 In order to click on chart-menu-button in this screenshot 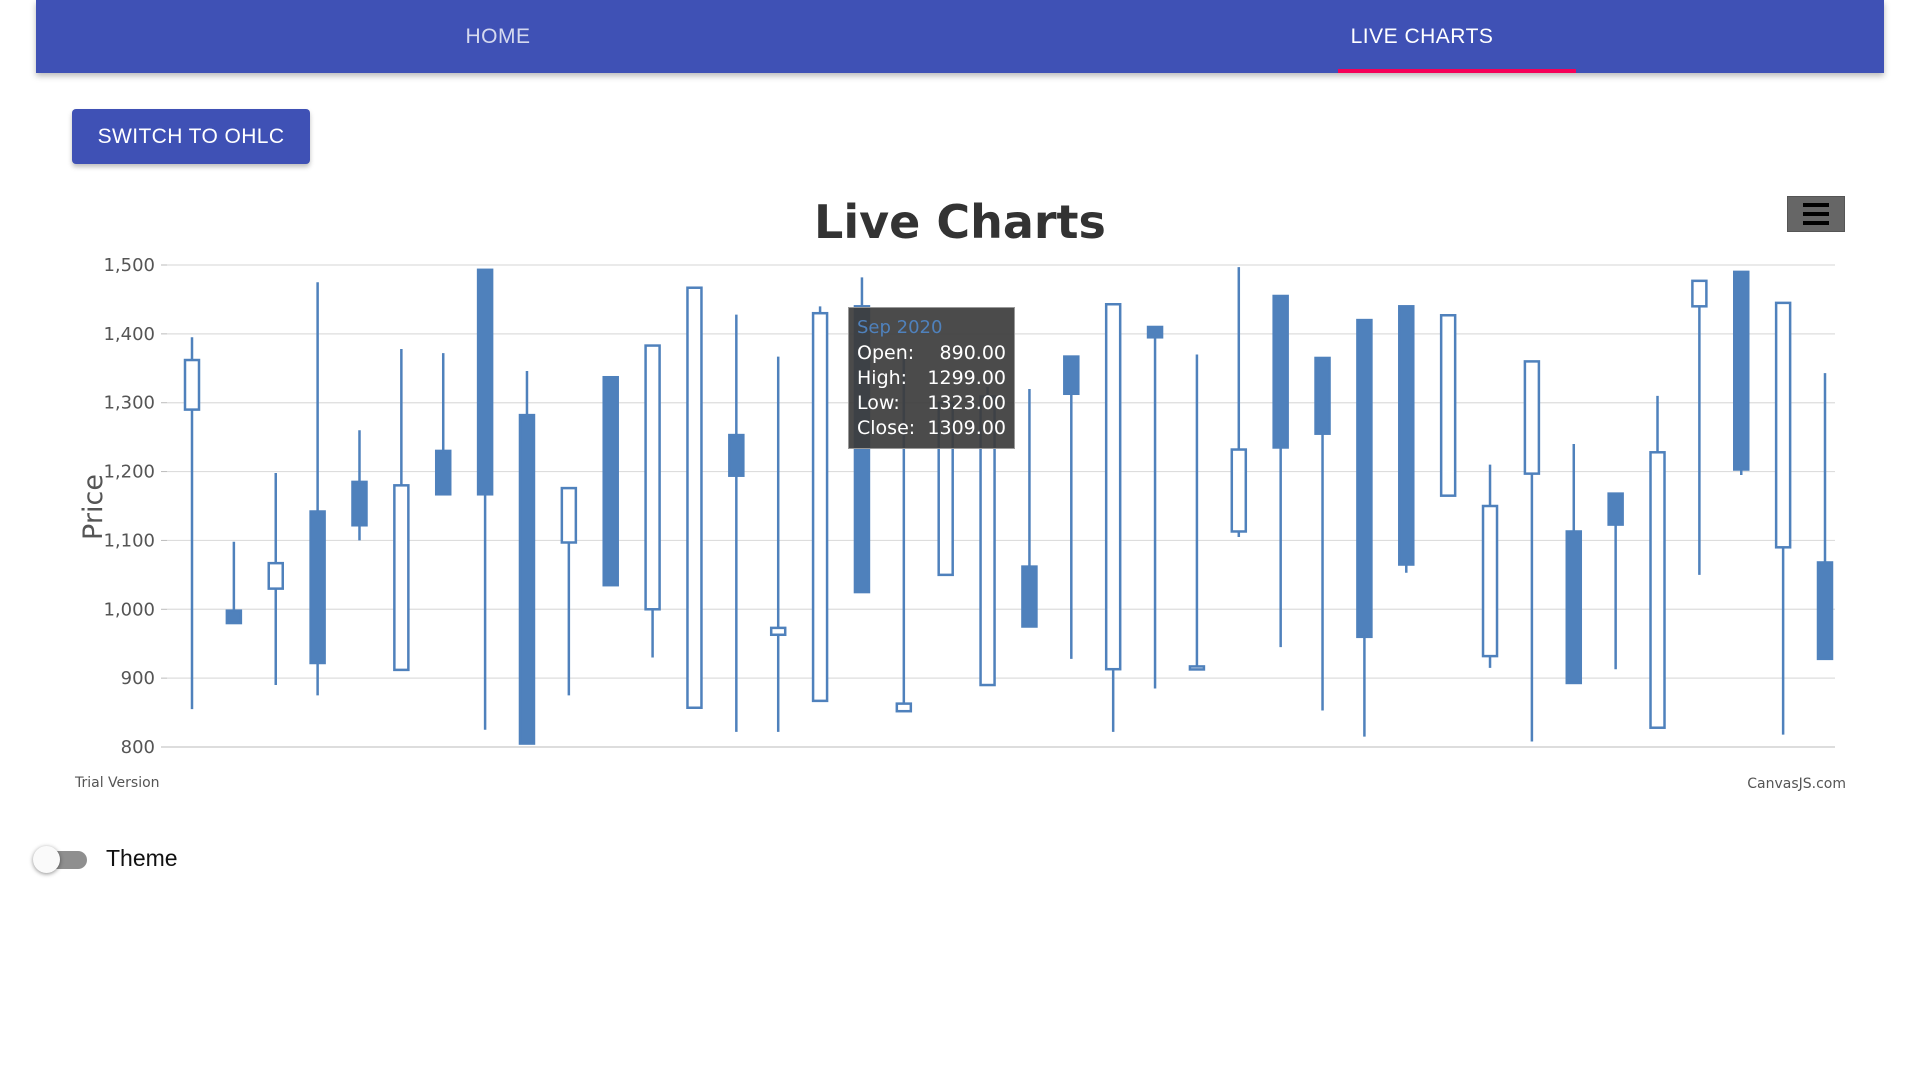, I will do `click(1816, 214)`.